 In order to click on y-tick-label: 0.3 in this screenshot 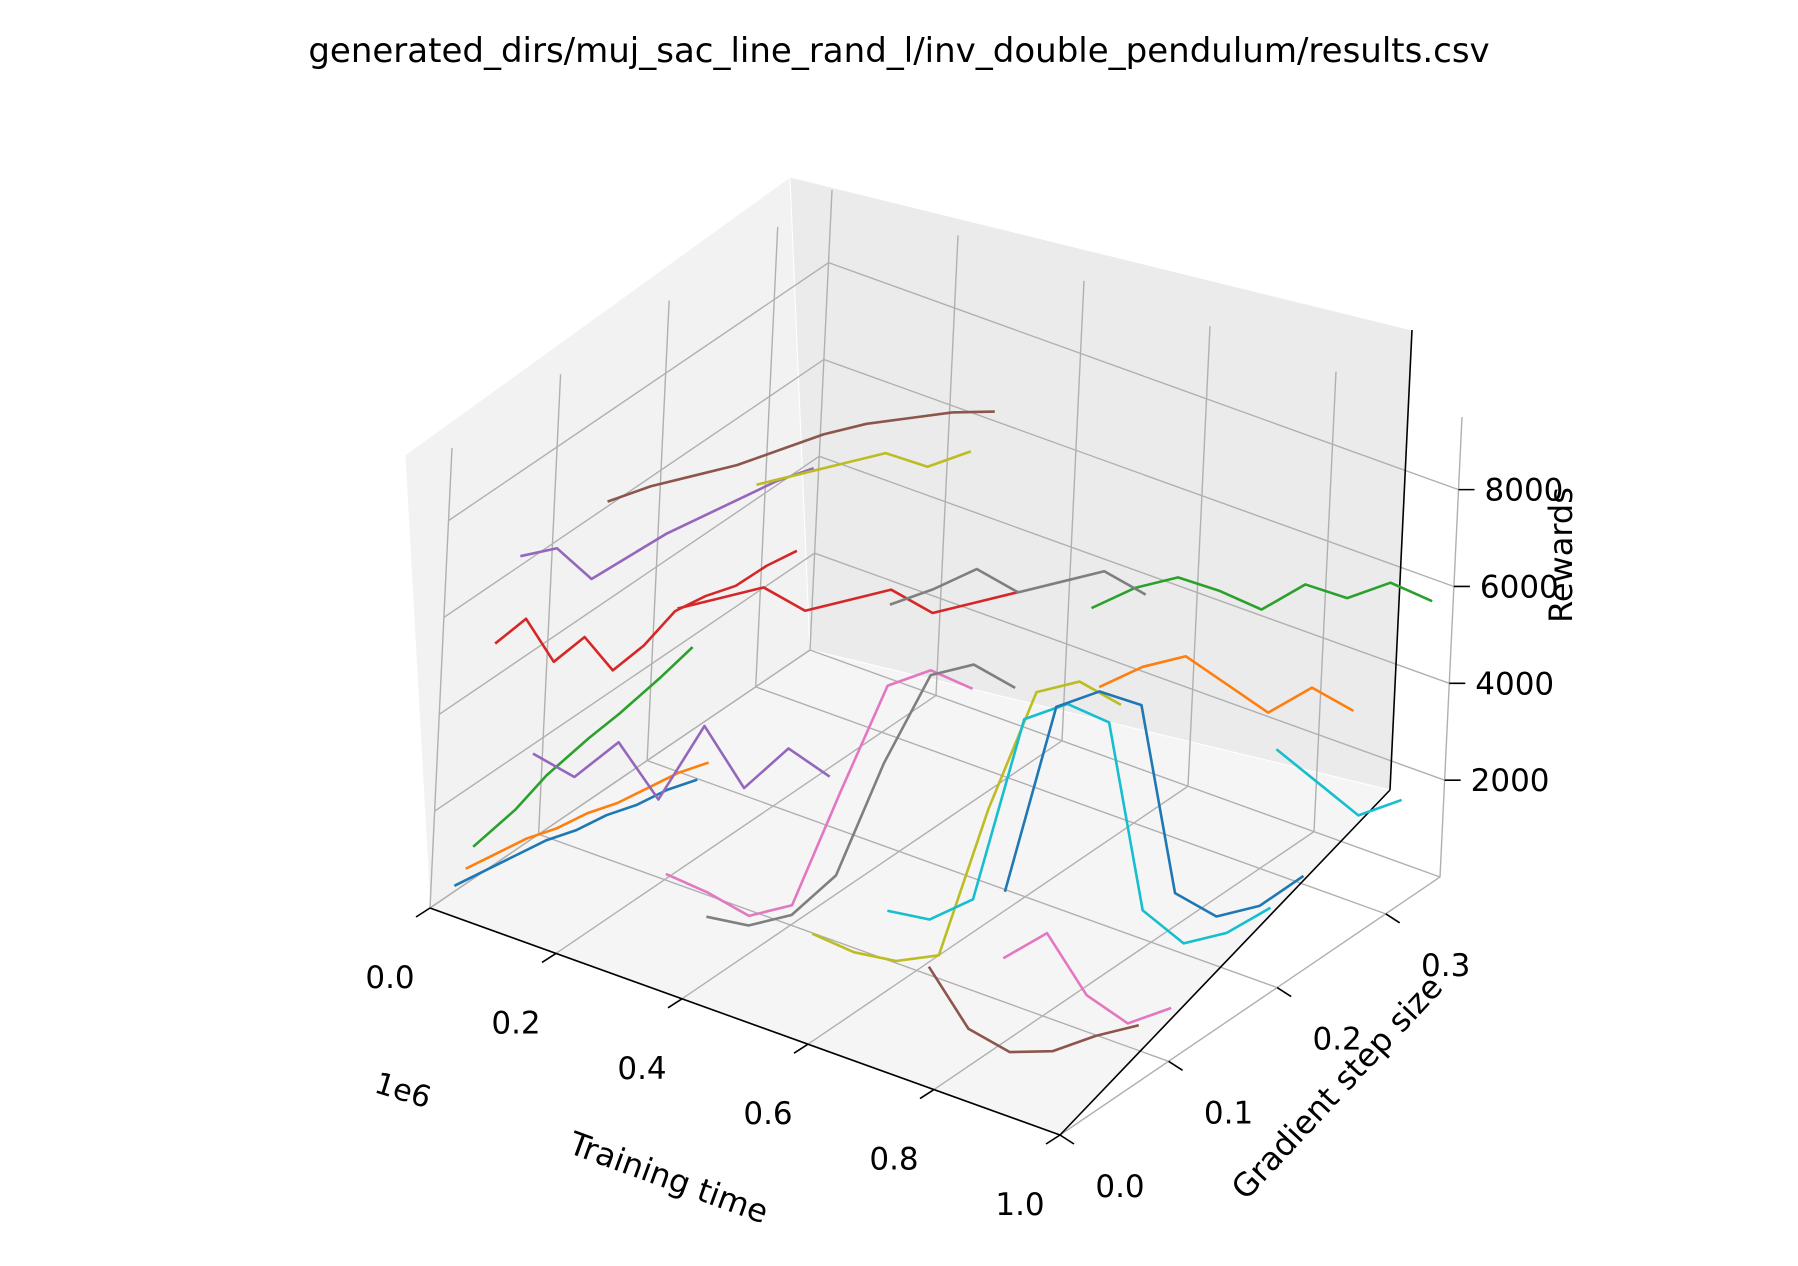, I will do `click(1445, 966)`.